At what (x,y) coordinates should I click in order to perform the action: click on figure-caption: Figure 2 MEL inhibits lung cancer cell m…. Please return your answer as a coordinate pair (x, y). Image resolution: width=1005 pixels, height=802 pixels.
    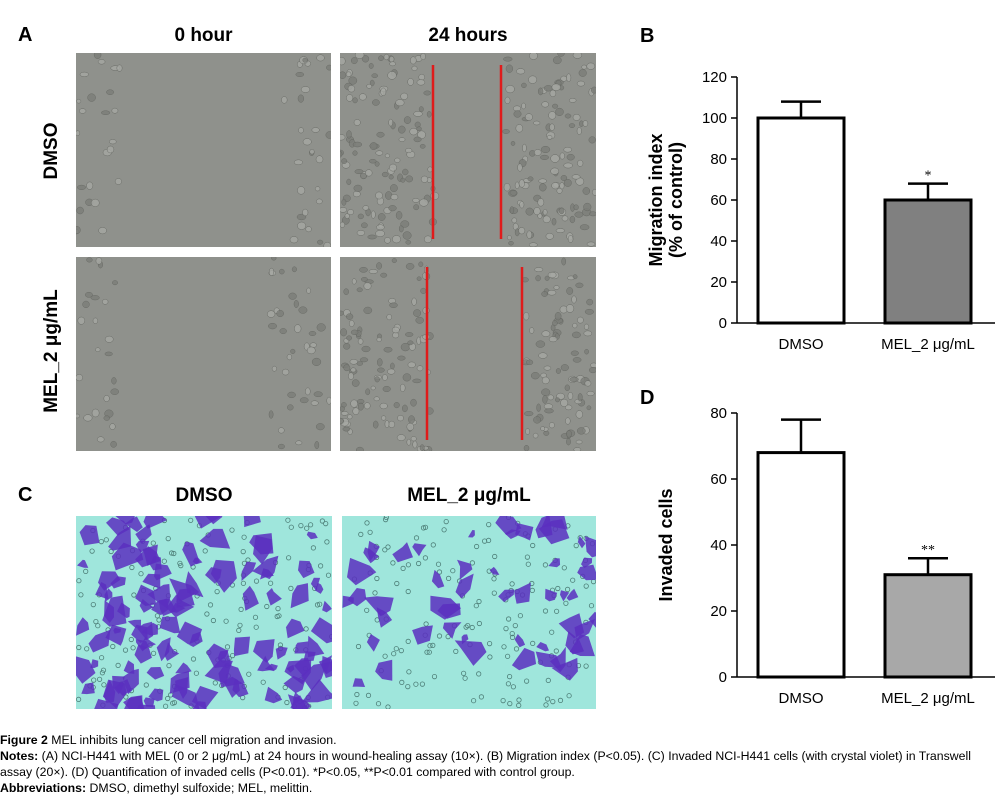
    Looking at the image, I should click on (502, 764).